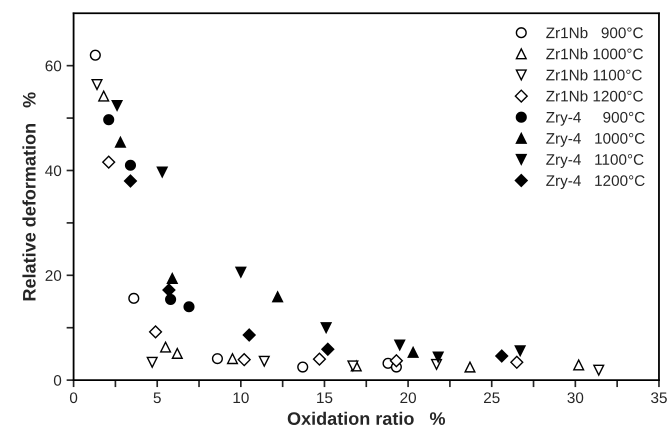  What do you see at coordinates (54, 66) in the screenshot?
I see `y-tick-label: 60` at bounding box center [54, 66].